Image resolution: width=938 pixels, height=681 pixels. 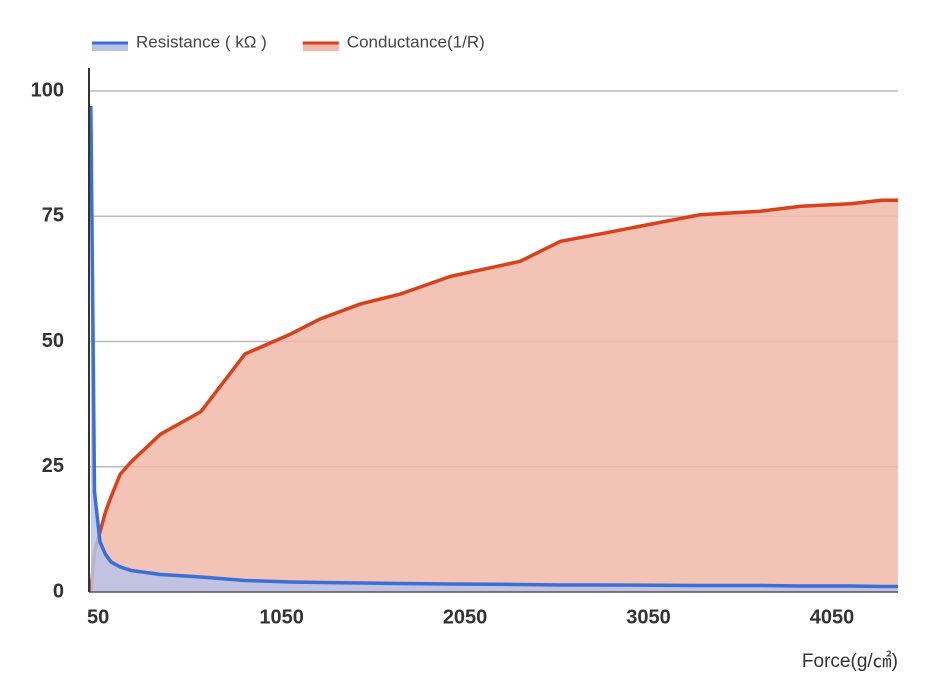 I want to click on x-tick-label: 2050, so click(x=465, y=617).